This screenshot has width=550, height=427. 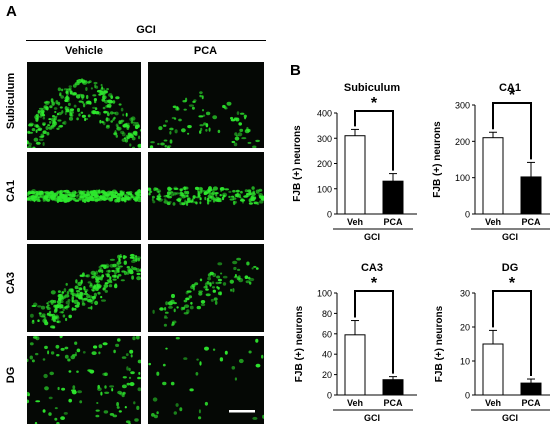 What do you see at coordinates (206, 196) in the screenshot?
I see `micrograph-ca1-pca` at bounding box center [206, 196].